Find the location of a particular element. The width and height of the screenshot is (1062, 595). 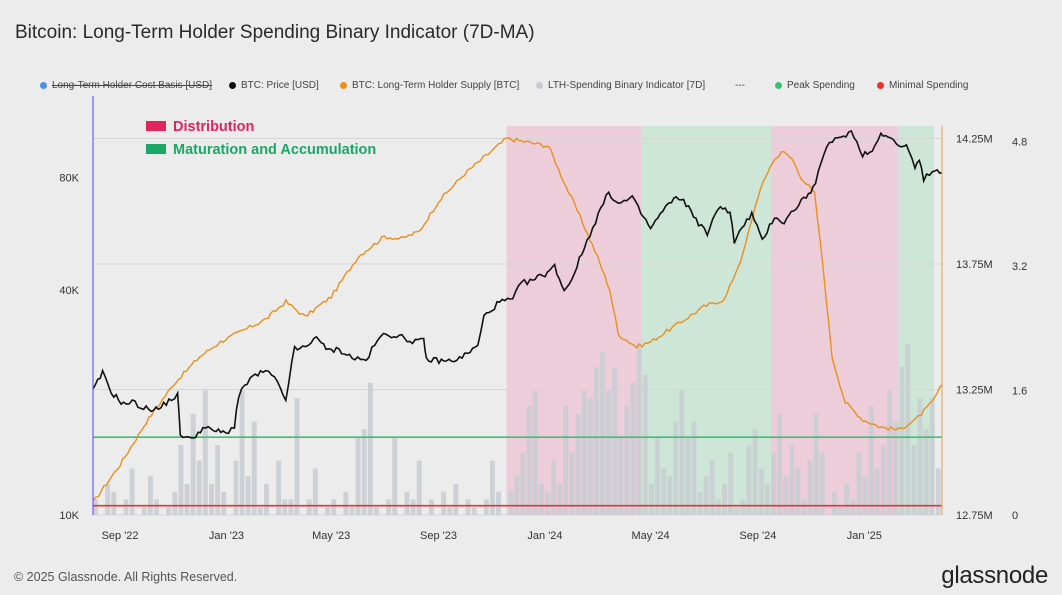

x-tick-label: Sep '24 is located at coordinates (757, 536).